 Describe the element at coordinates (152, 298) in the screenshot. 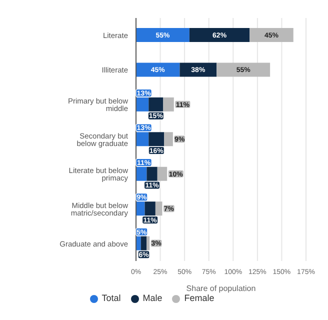

I see `legend-label: Male` at that location.